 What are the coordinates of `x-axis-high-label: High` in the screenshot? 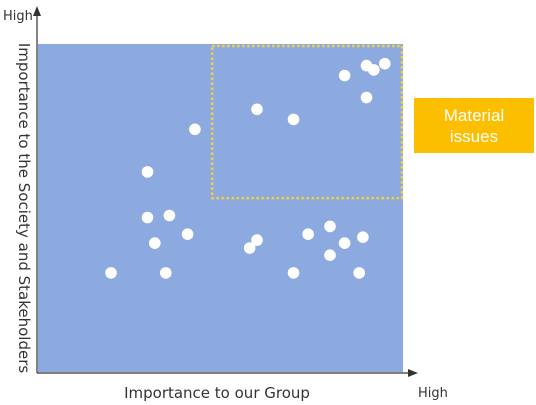 It's located at (433, 393).